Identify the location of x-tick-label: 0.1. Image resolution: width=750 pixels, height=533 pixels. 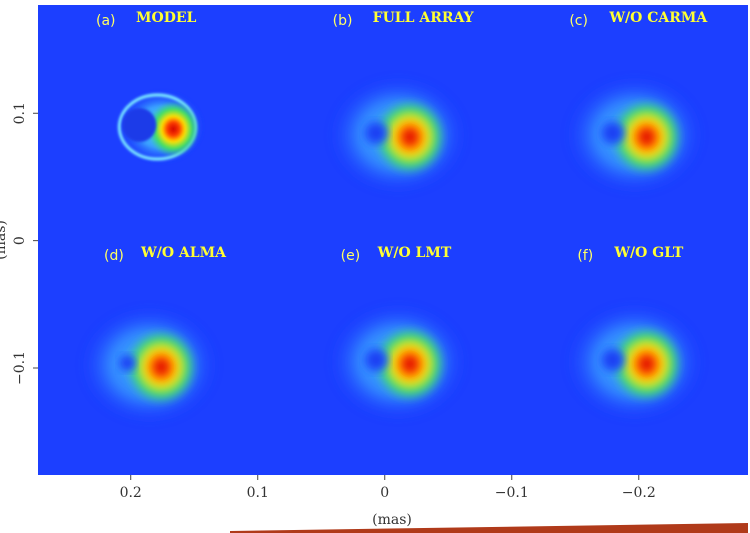
(258, 493).